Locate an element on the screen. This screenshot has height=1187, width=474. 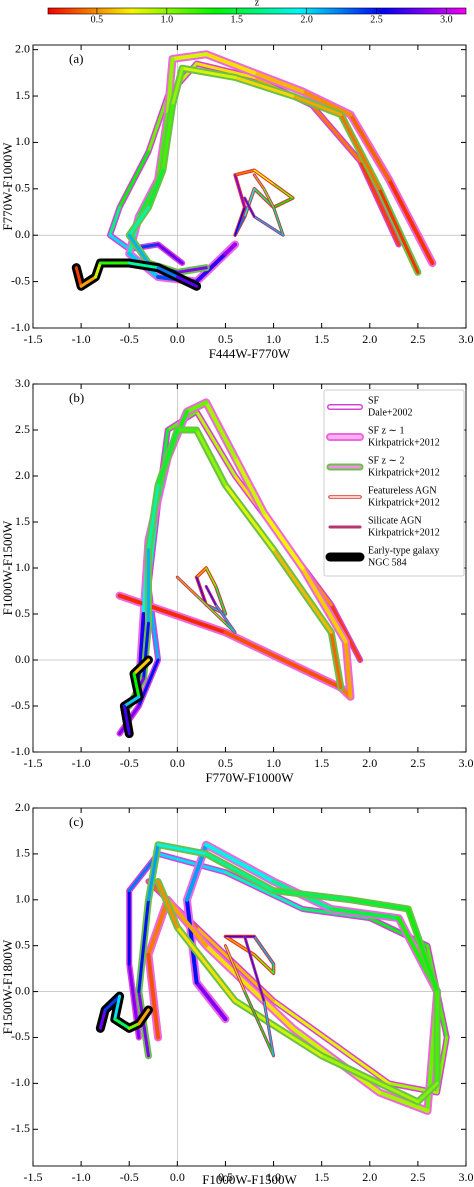
y-axis-label: F1500W-F1800W is located at coordinates (7, 986).